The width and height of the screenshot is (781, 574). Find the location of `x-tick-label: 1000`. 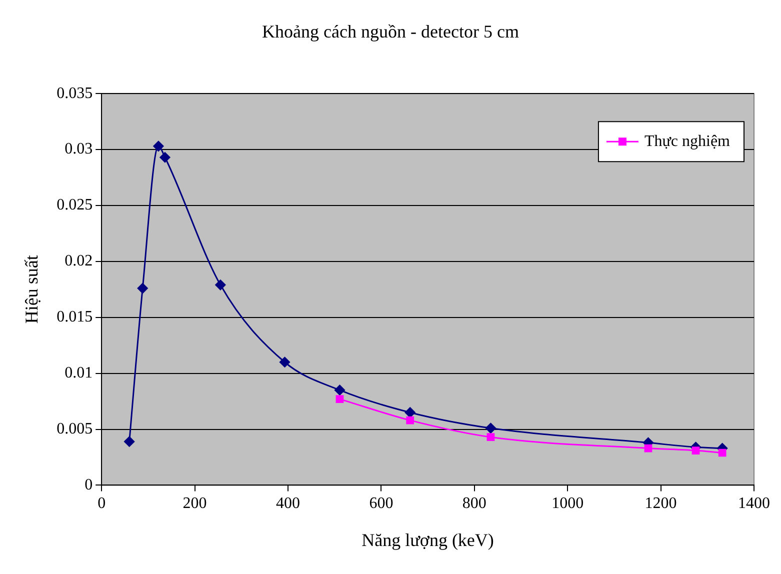

x-tick-label: 1000 is located at coordinates (568, 503).